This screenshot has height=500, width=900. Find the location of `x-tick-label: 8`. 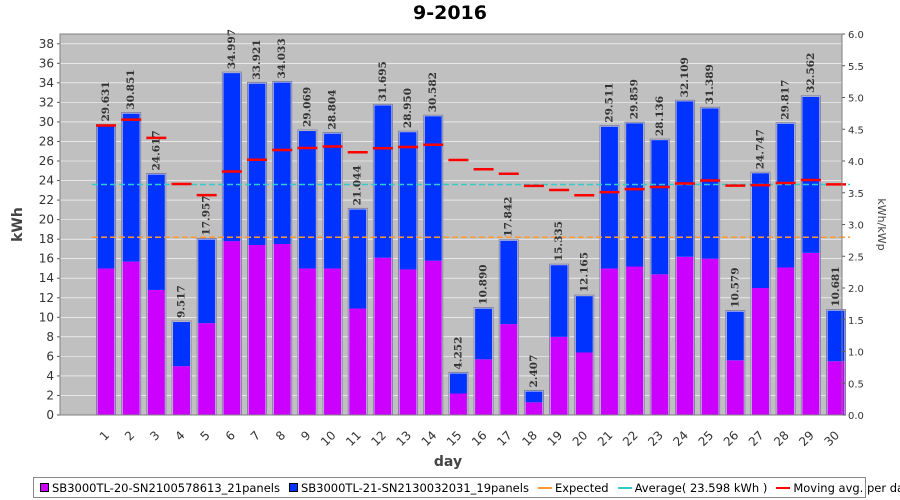

x-tick-label: 8 is located at coordinates (280, 435).